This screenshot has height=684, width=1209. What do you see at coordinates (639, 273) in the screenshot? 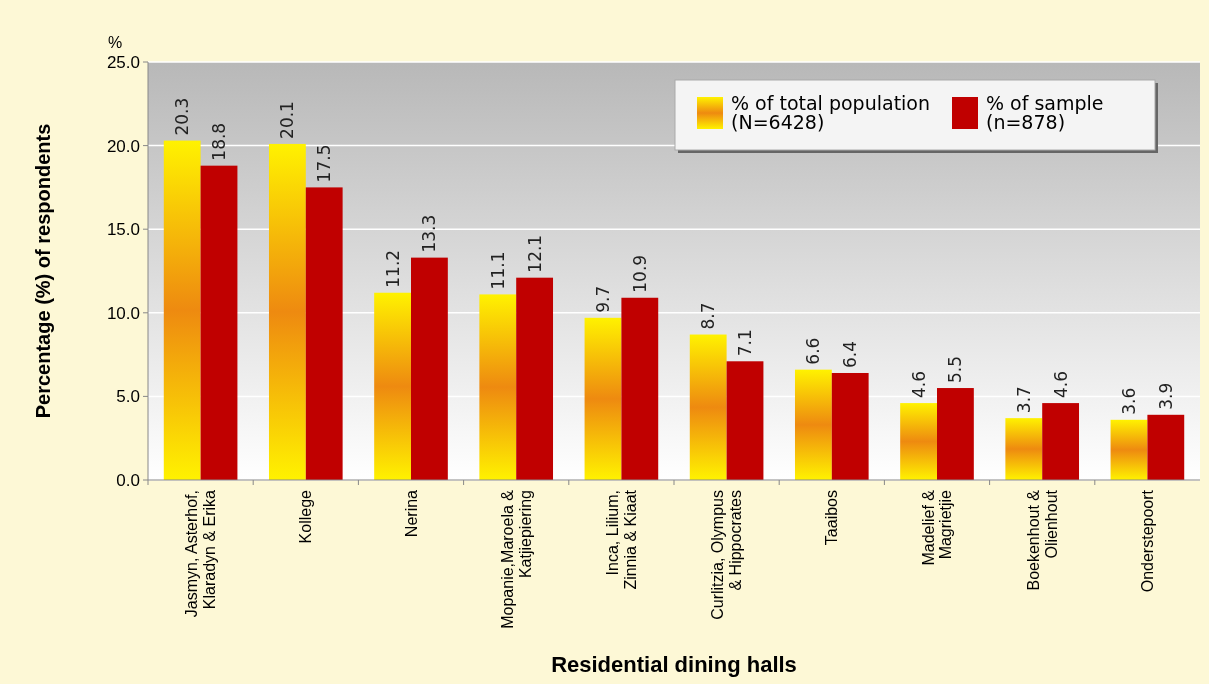
I see `data-label: 10.9` at bounding box center [639, 273].